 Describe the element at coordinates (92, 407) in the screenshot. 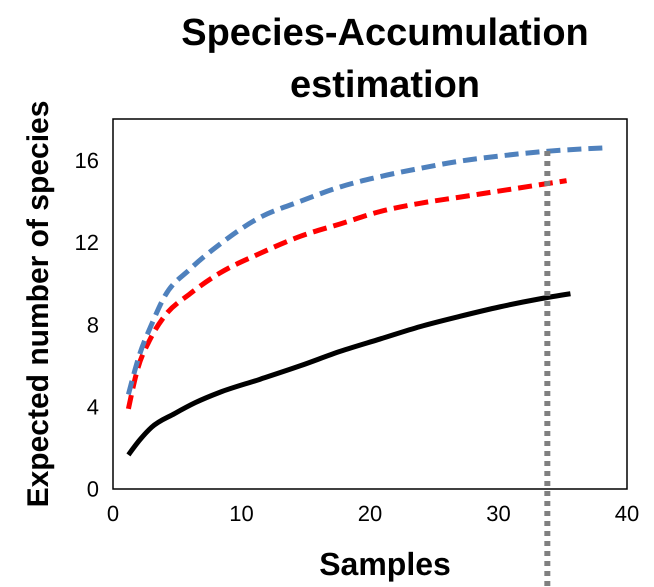

I see `y-tick-label: 4` at that location.